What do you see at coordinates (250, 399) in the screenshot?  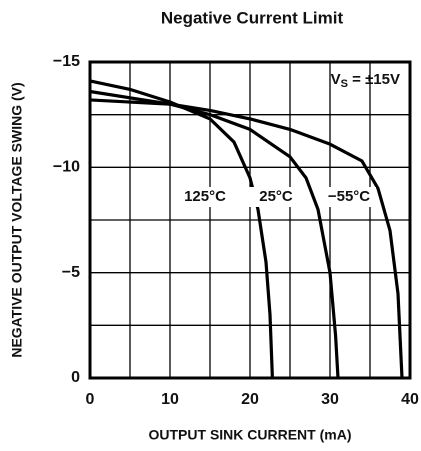 I see `x-tick-label: 20` at bounding box center [250, 399].